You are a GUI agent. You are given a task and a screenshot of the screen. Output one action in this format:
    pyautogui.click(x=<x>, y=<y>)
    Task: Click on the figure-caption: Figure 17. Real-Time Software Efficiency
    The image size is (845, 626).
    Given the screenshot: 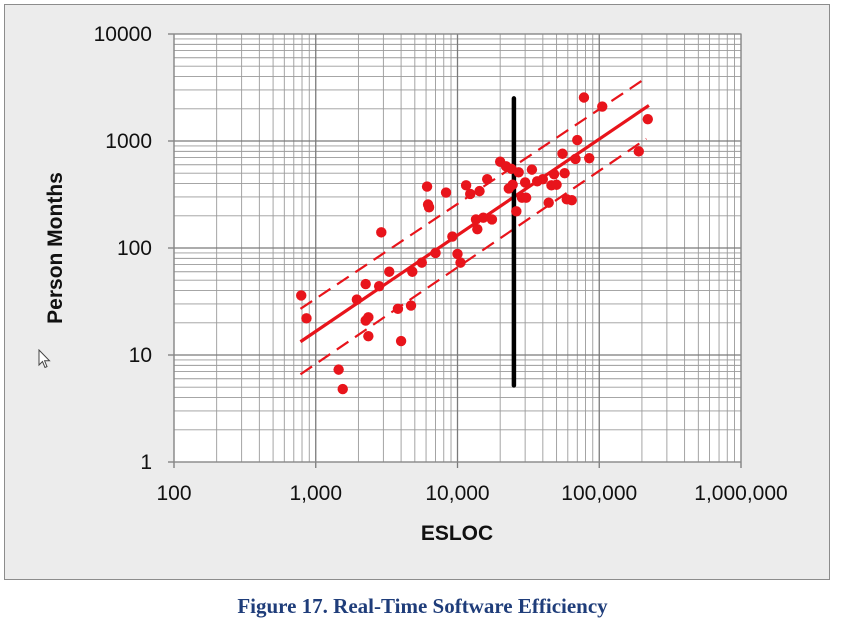 What is the action you would take?
    pyautogui.click(x=422, y=606)
    